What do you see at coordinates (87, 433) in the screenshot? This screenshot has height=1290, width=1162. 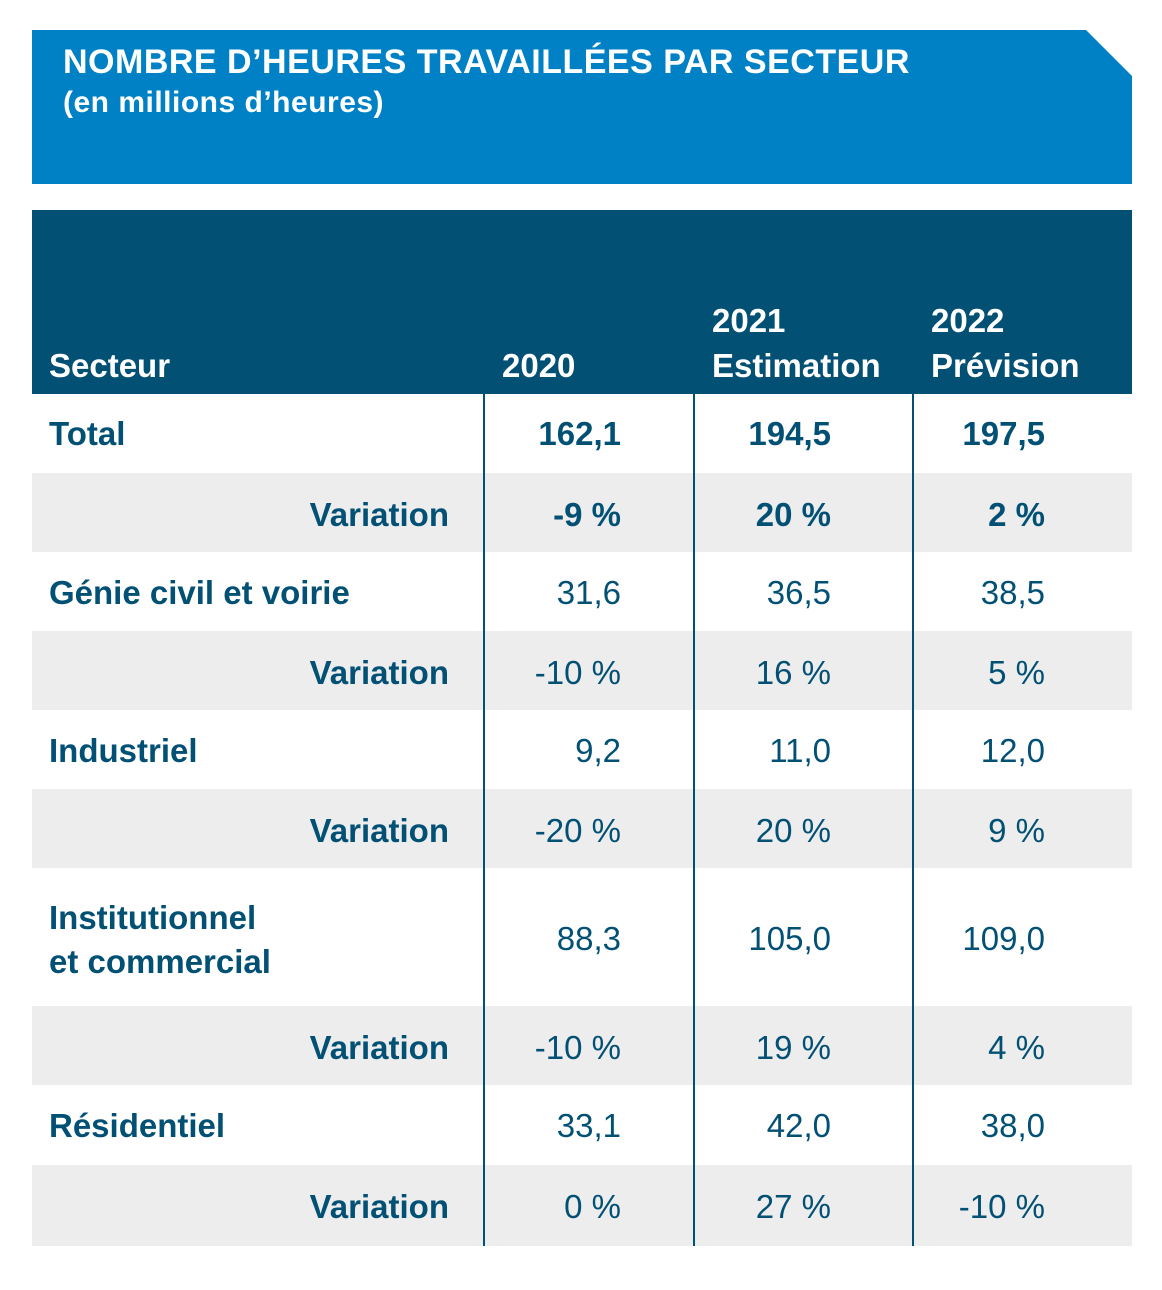 I see `row-label: Total` at bounding box center [87, 433].